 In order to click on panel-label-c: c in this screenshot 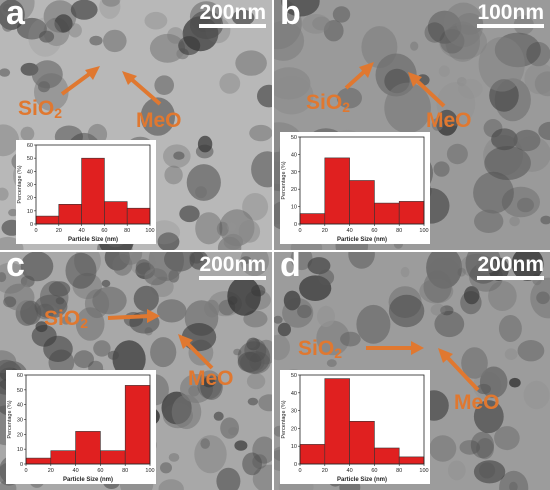, I will do `click(15, 268)`.